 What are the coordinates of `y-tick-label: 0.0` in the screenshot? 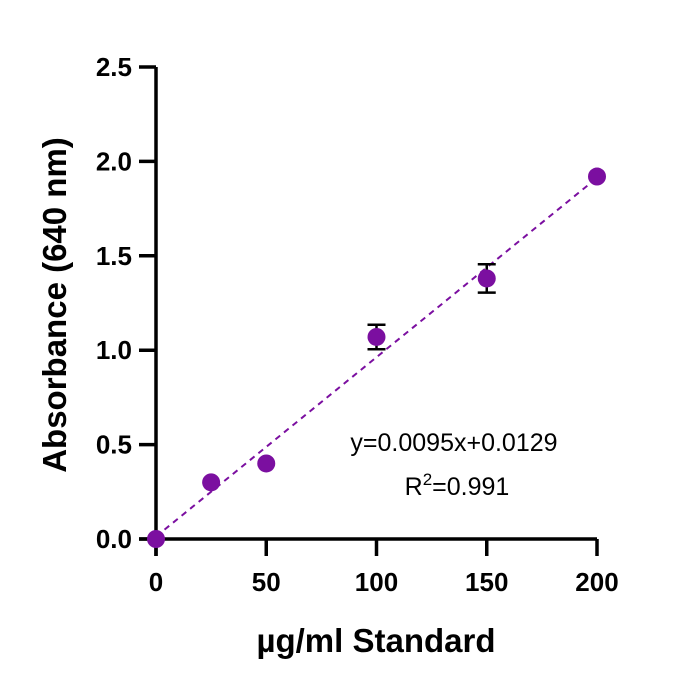 It's located at (114, 539).